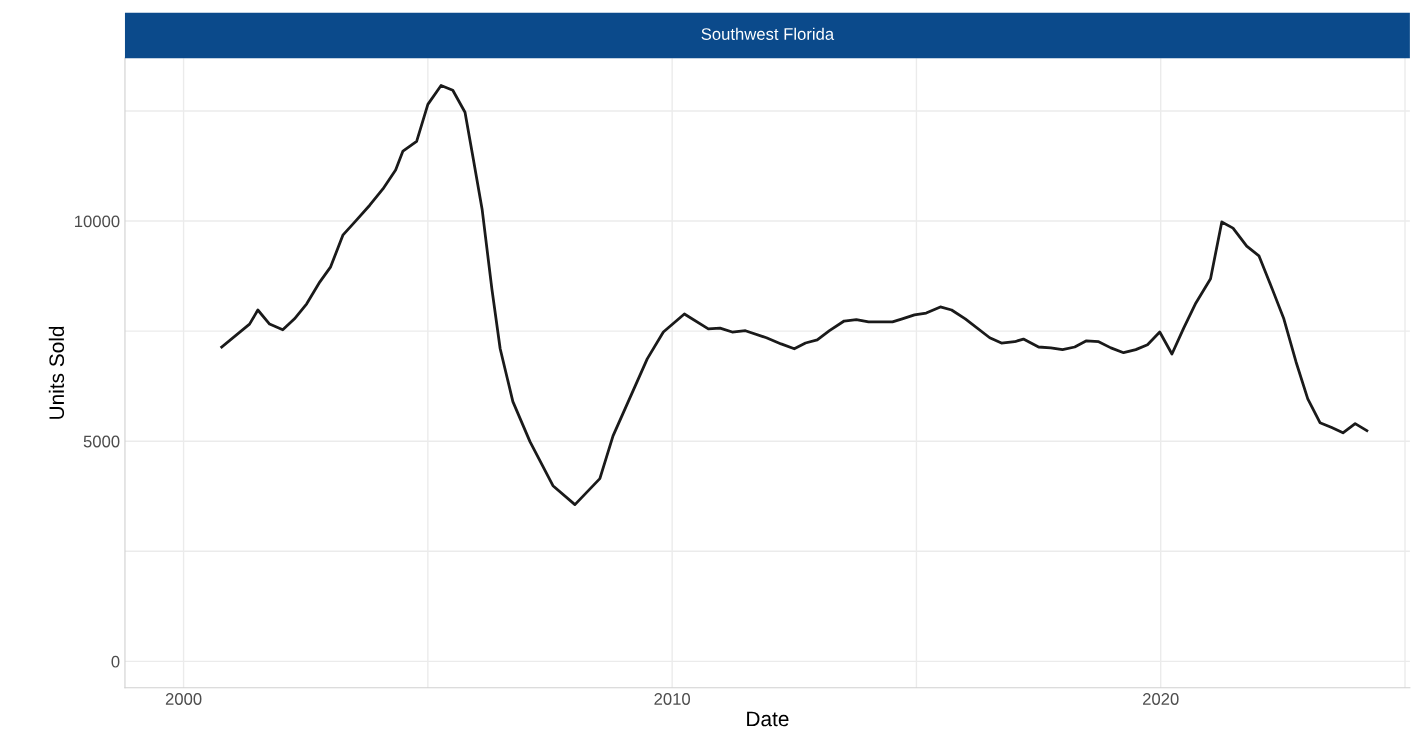 This screenshot has width=1412, height=755. What do you see at coordinates (672, 699) in the screenshot?
I see `x-tick-label: 2010` at bounding box center [672, 699].